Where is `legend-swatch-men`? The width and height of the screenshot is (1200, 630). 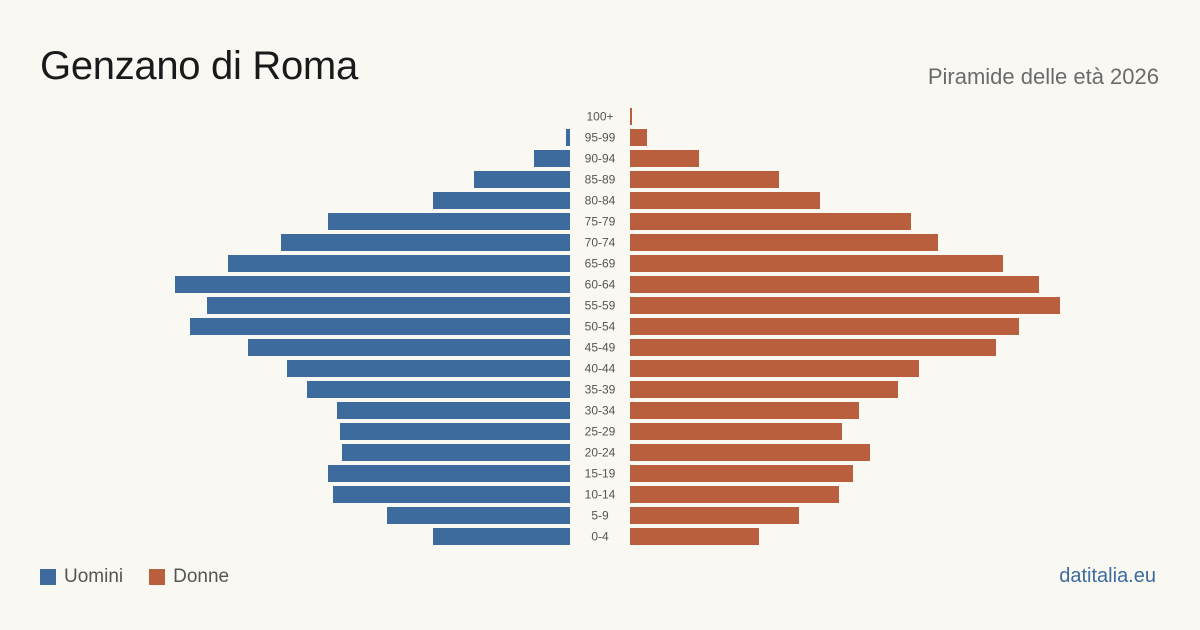 legend-swatch-men is located at coordinates (48, 577).